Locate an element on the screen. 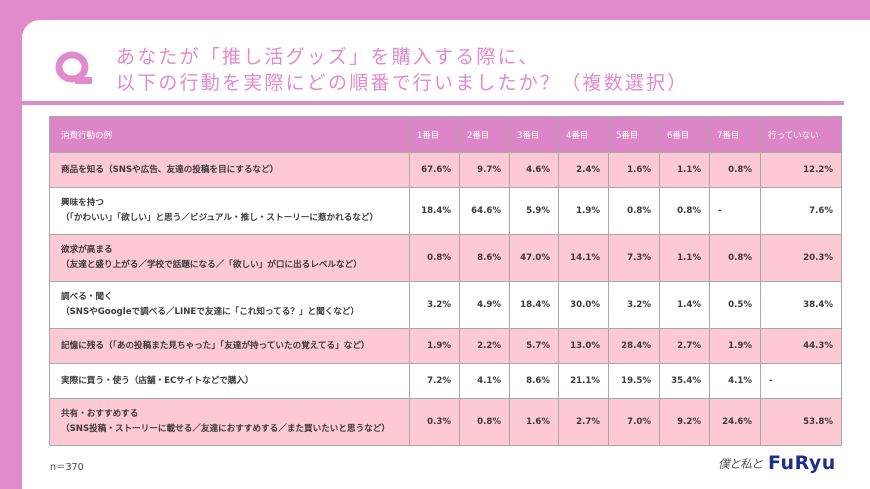  column-header-rank-5: 5番目 is located at coordinates (634, 134).